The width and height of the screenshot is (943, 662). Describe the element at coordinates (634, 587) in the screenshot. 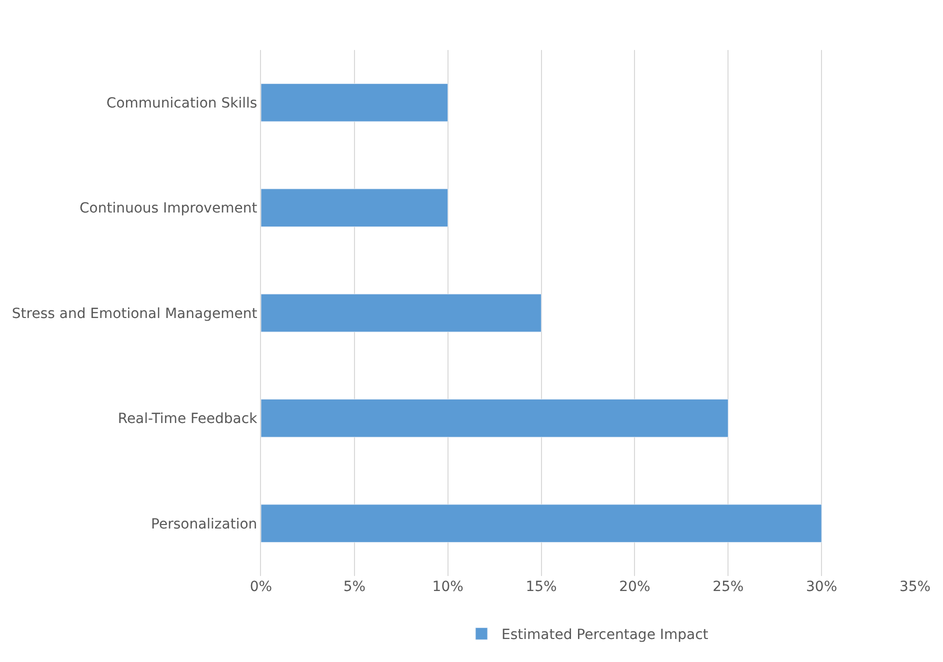

I see `x-tick-label: 20%` at that location.